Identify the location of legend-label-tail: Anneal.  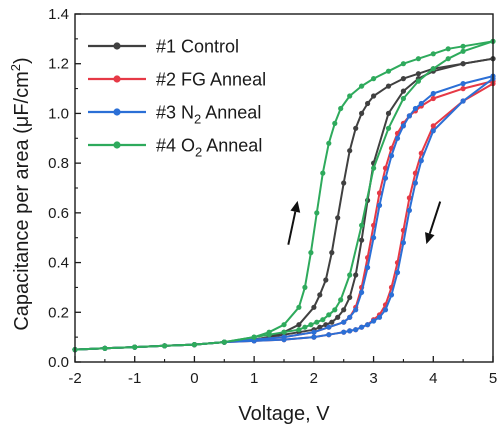
(232, 146).